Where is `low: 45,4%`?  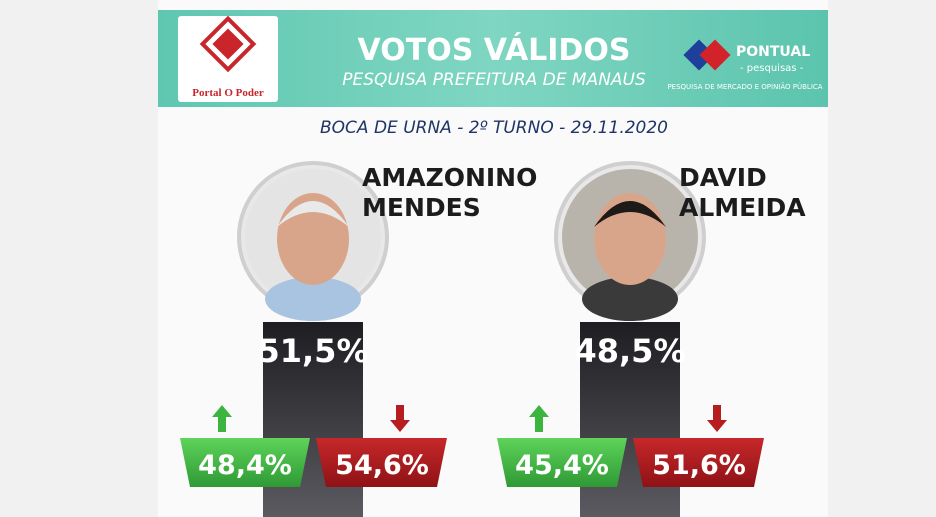
low: 45,4% is located at coordinates (562, 465).